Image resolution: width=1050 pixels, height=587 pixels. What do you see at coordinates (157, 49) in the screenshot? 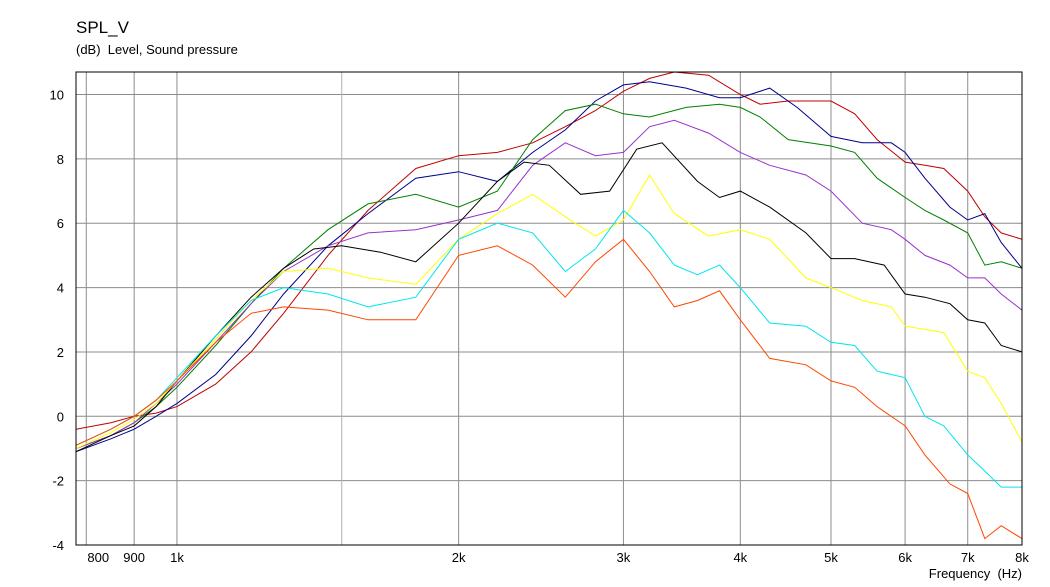
I see `chart-subtitle: (dB) Level, Sound pressure` at bounding box center [157, 49].